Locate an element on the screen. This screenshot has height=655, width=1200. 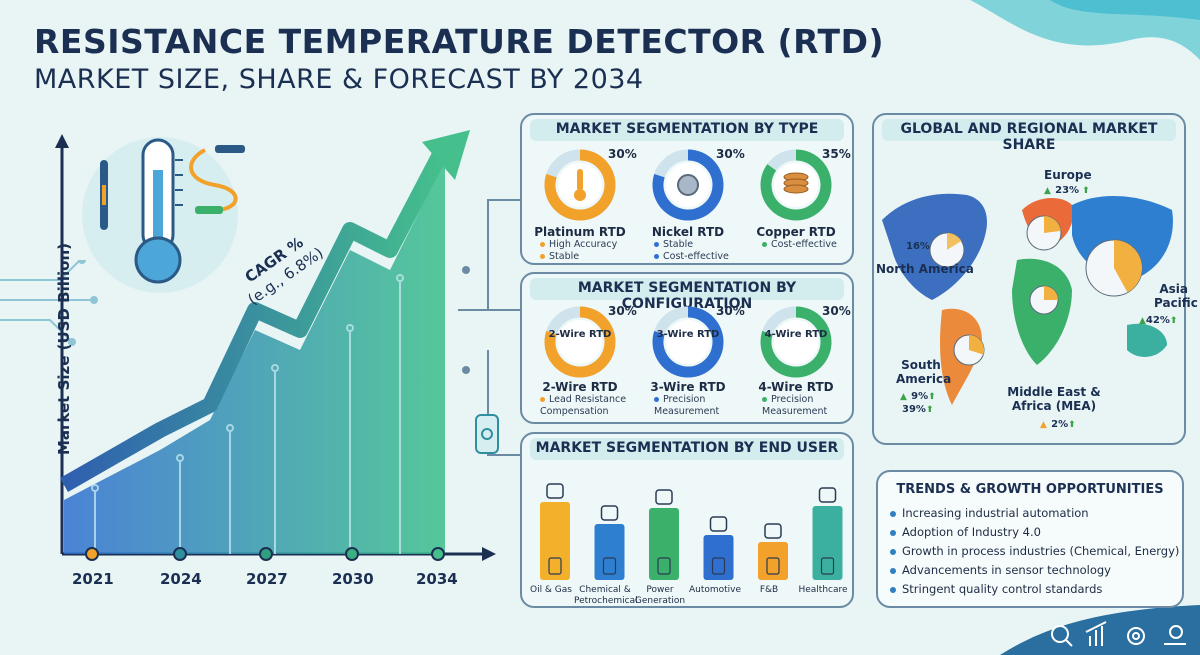
panel-title-bar is located at coordinates (687, 449).